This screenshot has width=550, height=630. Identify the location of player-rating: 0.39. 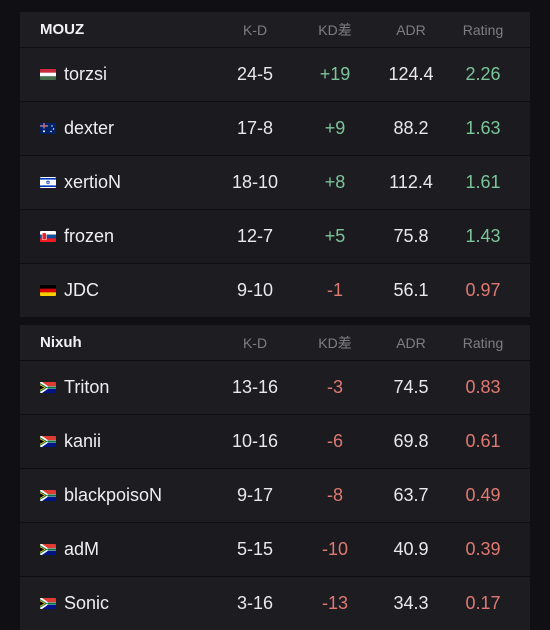
(483, 549).